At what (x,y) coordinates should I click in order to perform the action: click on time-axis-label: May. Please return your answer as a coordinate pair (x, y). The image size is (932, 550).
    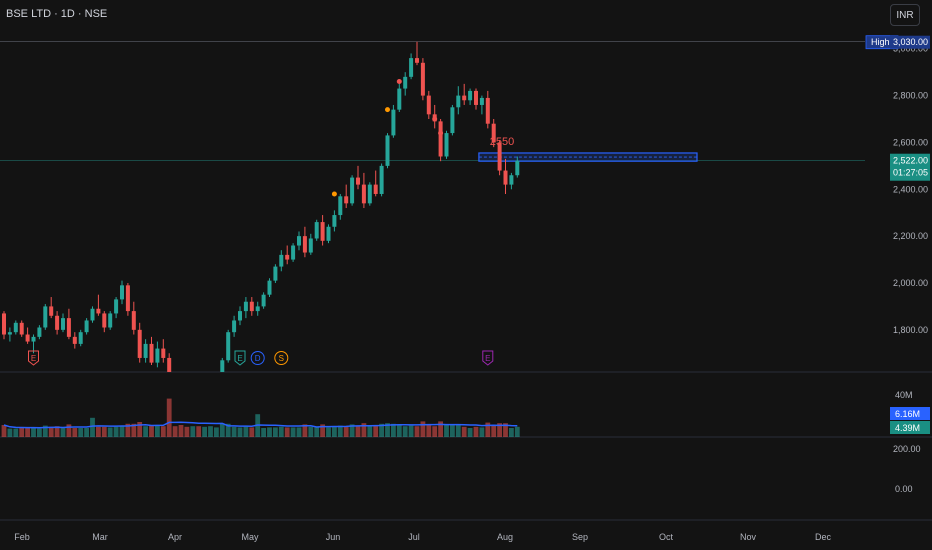
    Looking at the image, I should click on (250, 537).